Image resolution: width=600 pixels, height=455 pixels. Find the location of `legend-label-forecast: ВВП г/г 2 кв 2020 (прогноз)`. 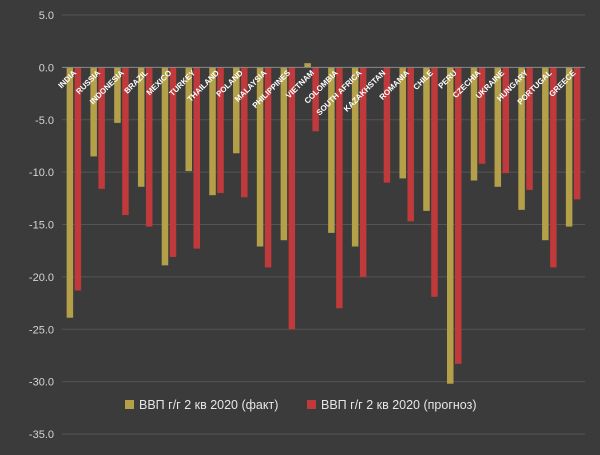

legend-label-forecast: ВВП г/г 2 кв 2020 (прогноз) is located at coordinates (399, 405).